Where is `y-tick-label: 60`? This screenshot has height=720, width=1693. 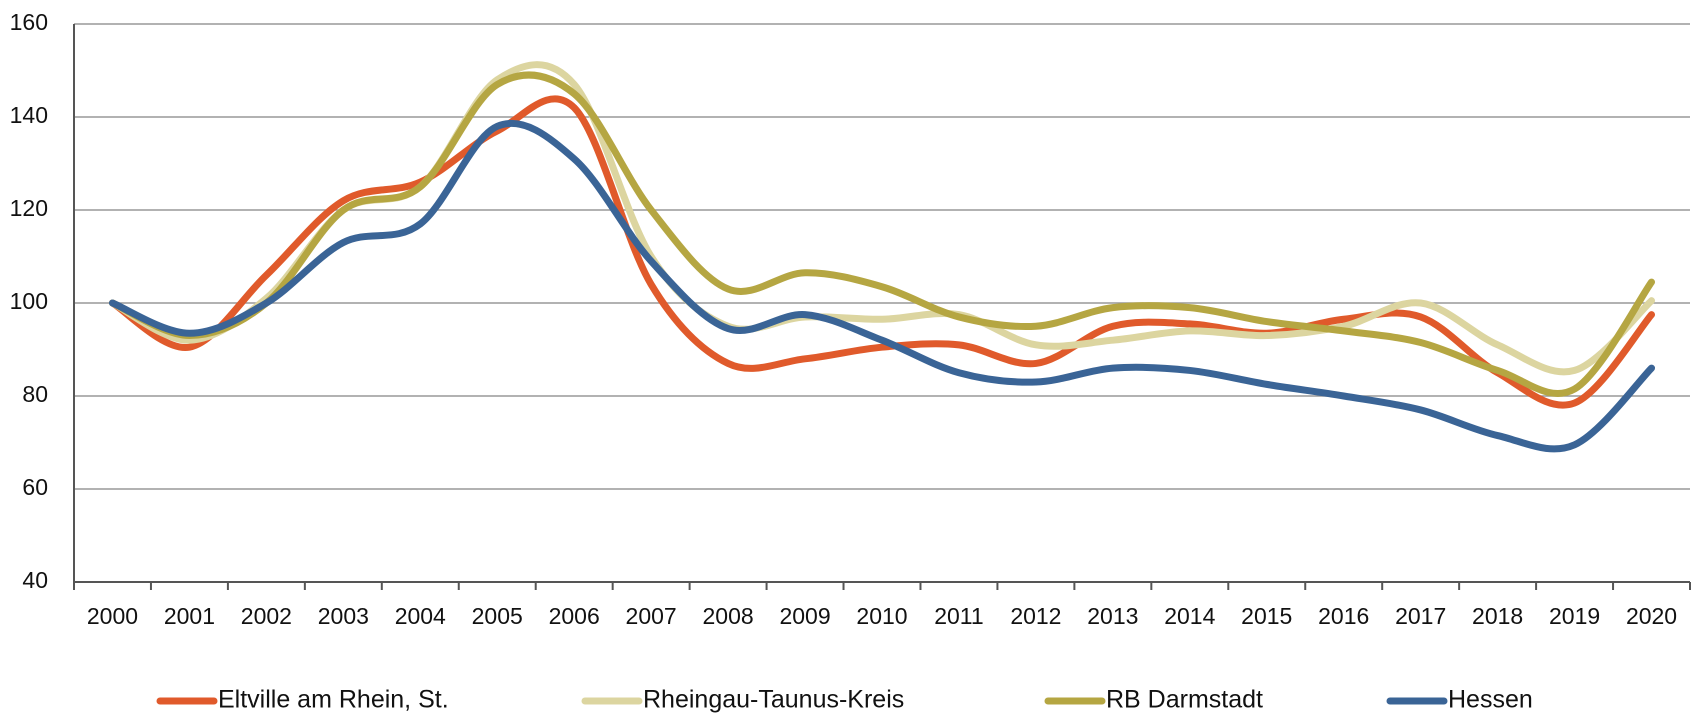
y-tick-label: 60 is located at coordinates (35, 487).